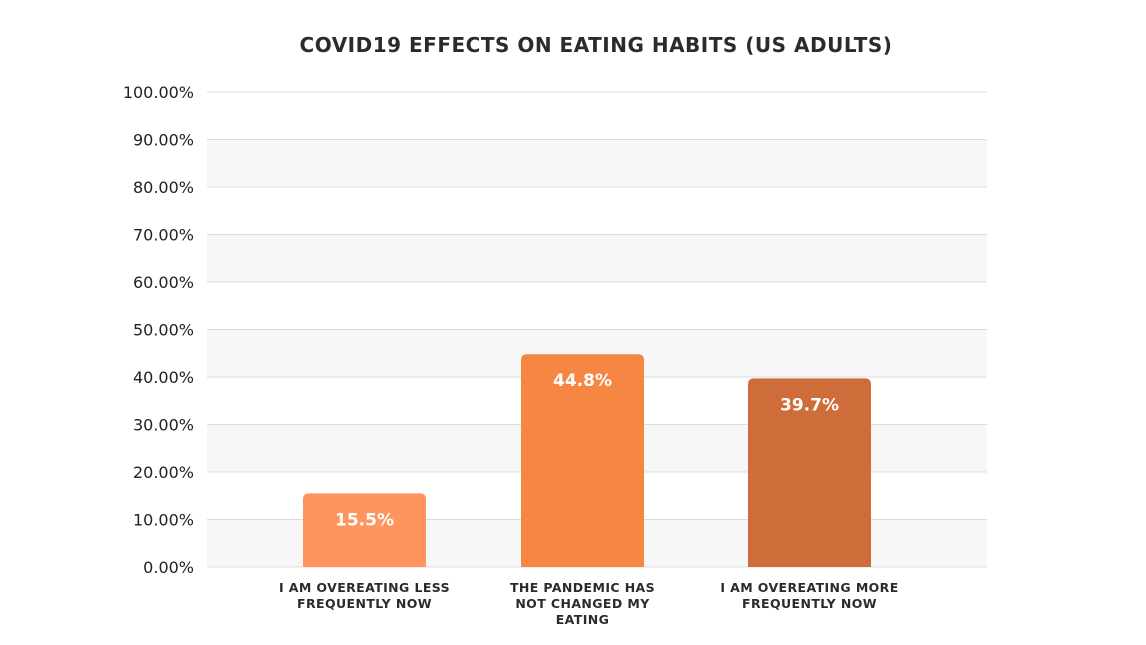 Image resolution: width=1146 pixels, height=645 pixels. Describe the element at coordinates (163, 330) in the screenshot. I see `y-tick-label: 50.00%` at that location.